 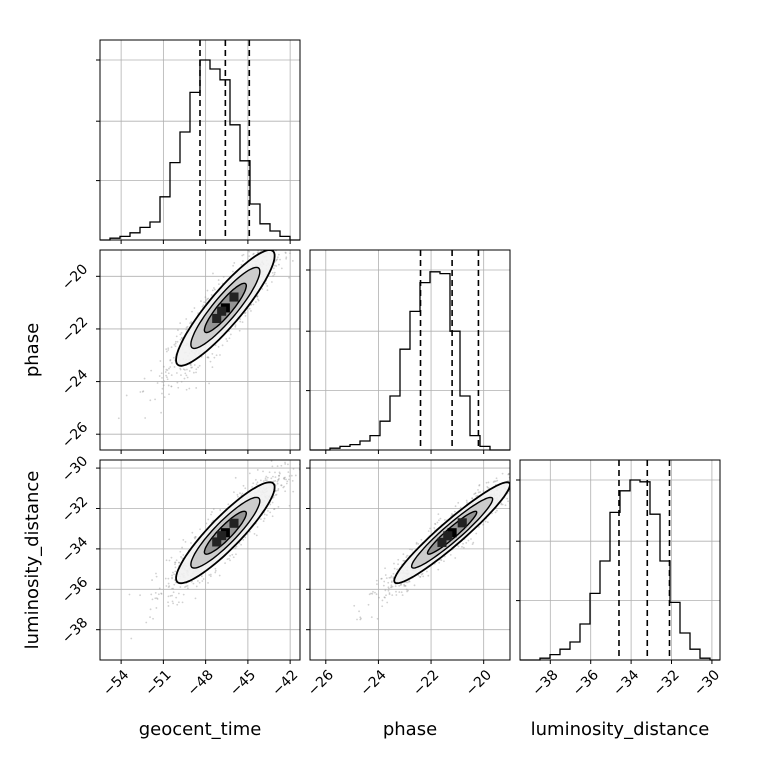 What do you see at coordinates (75, 510) in the screenshot?
I see `y-tick-label-luminosity_distance: −32` at bounding box center [75, 510].